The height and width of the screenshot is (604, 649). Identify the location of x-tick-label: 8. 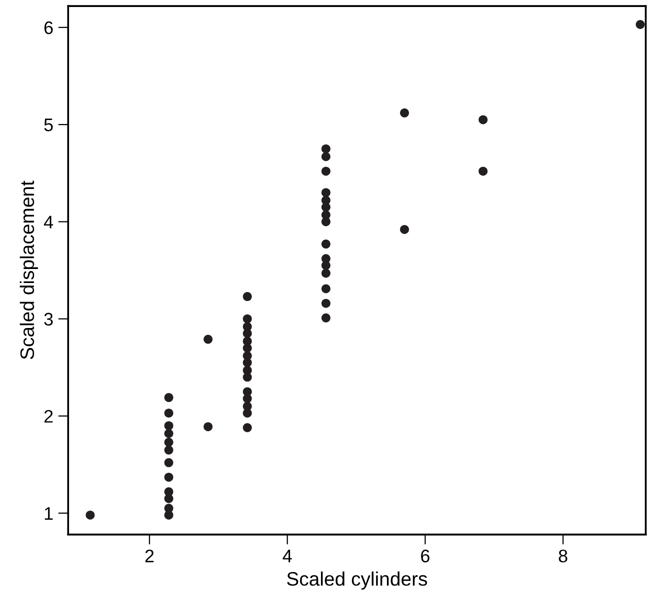
(563, 556).